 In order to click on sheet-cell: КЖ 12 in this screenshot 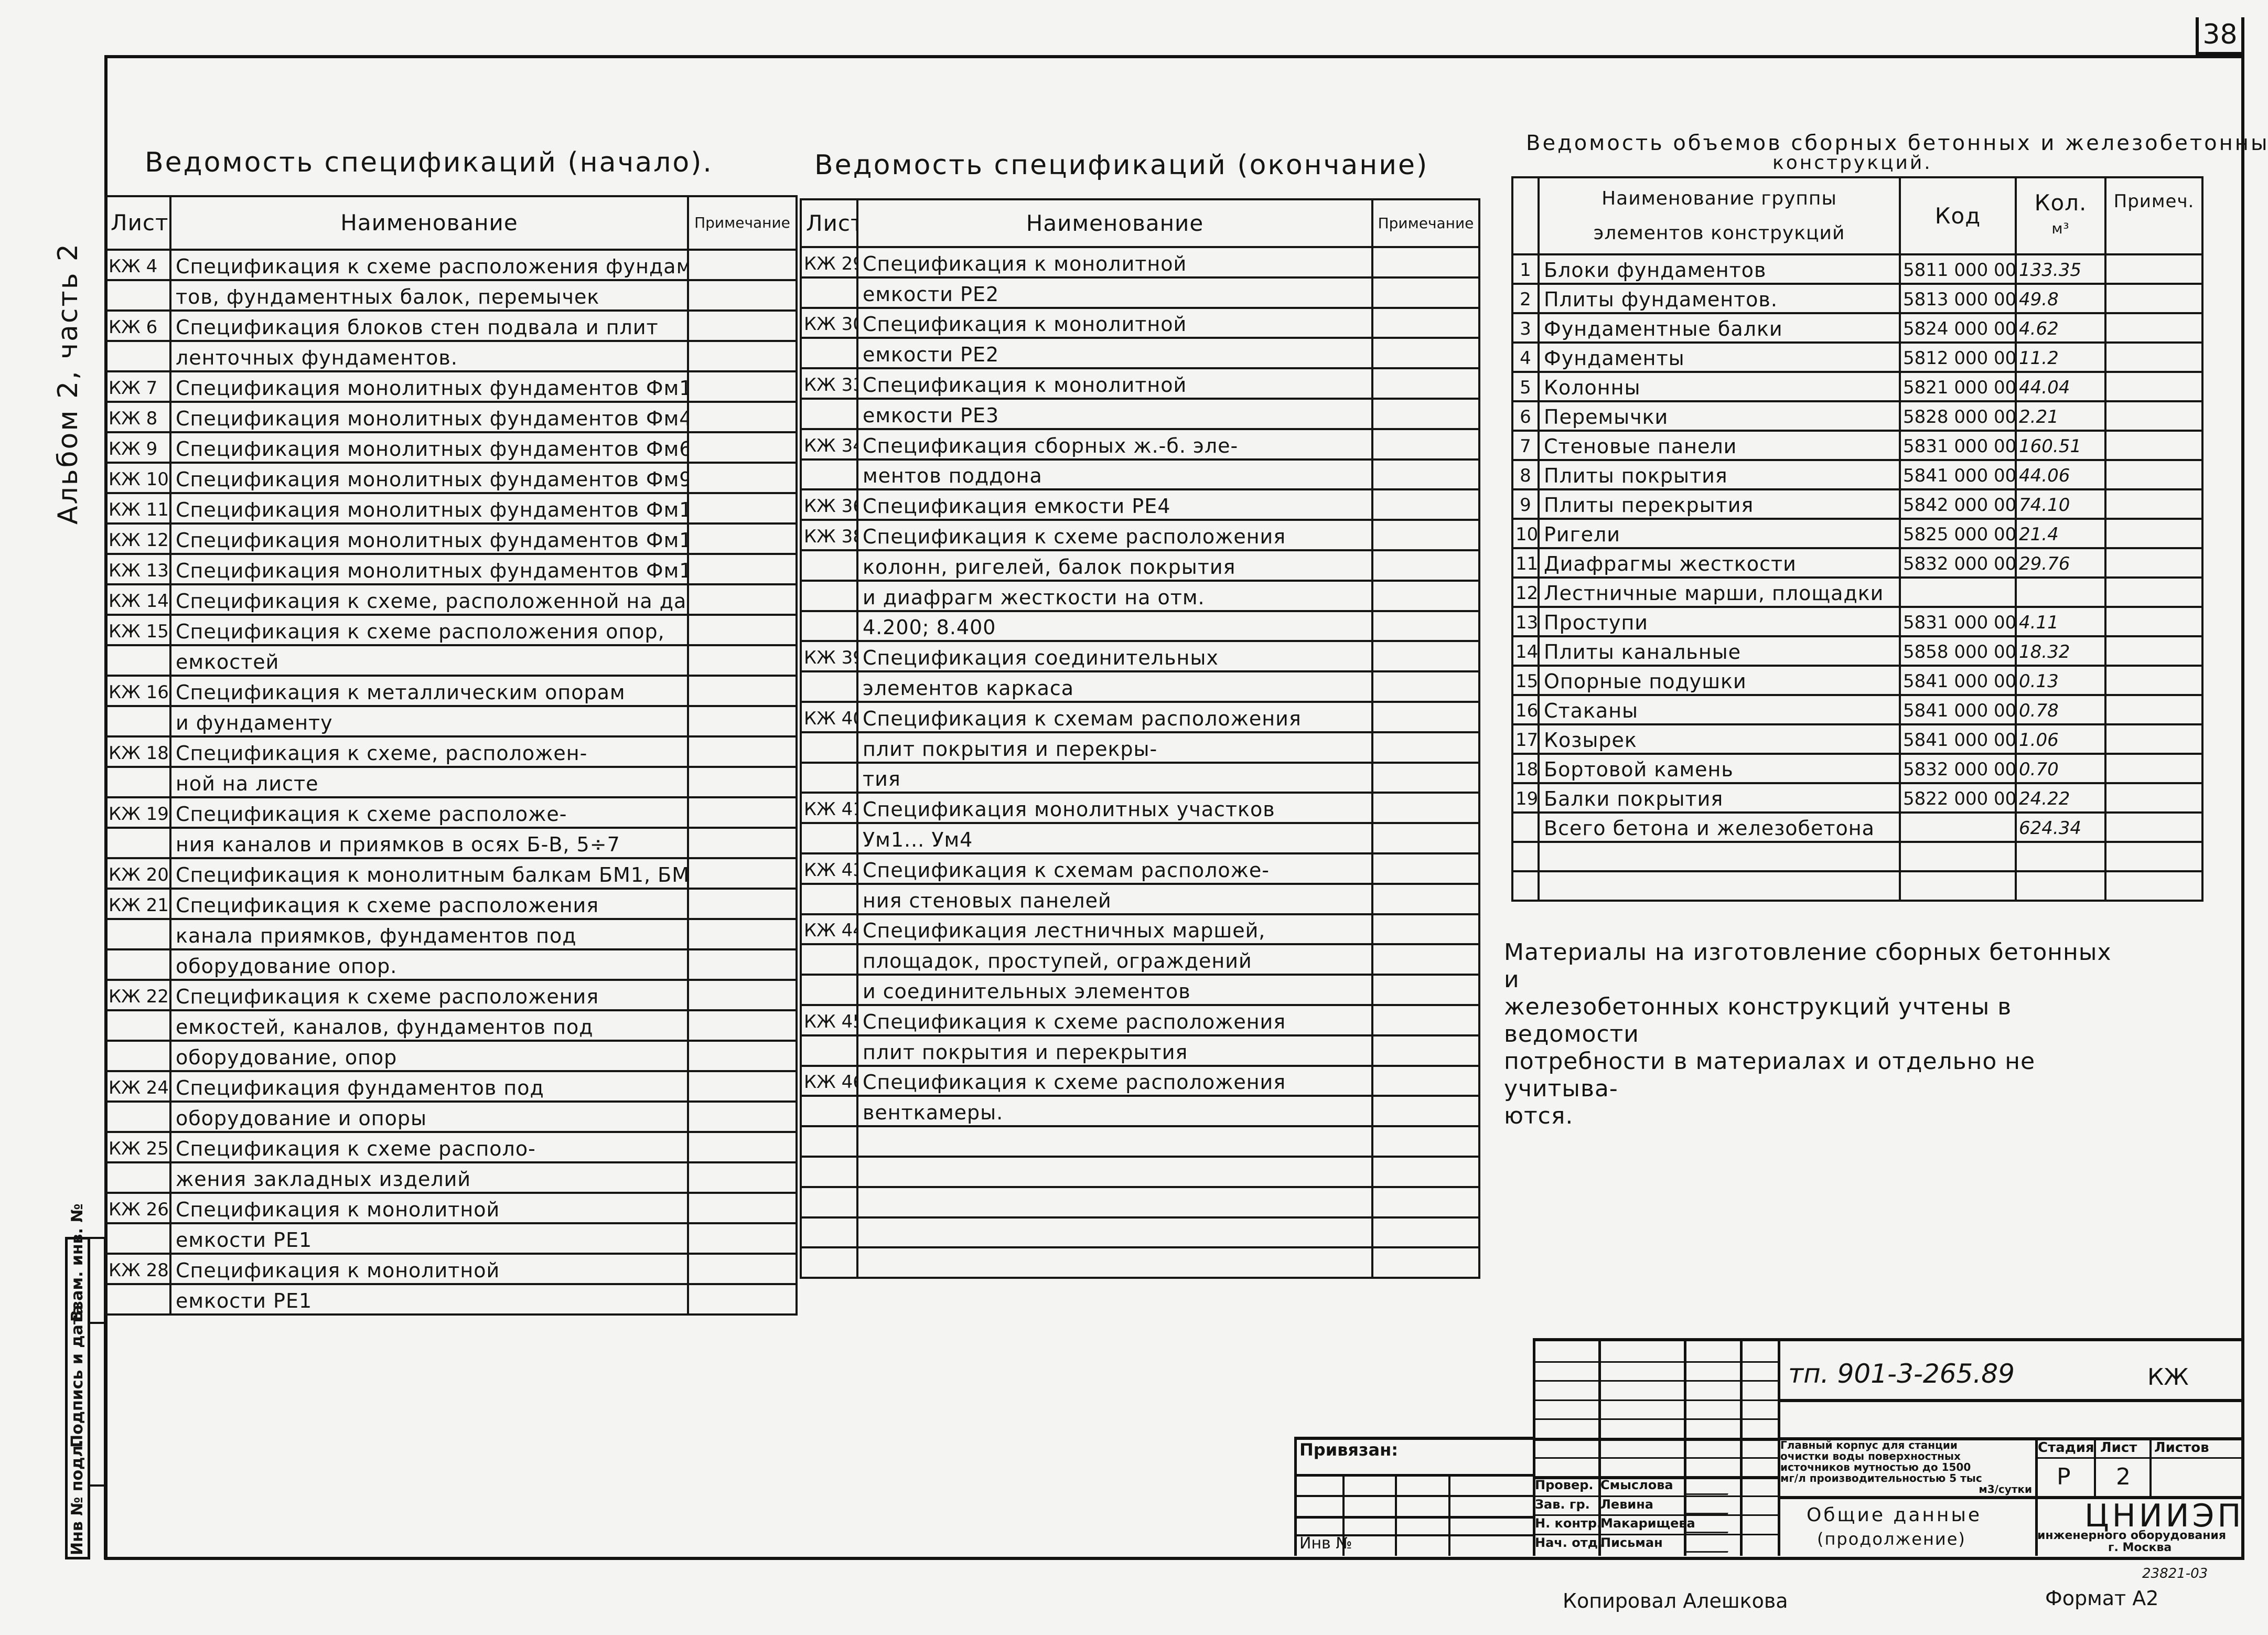, I will do `click(137, 538)`.